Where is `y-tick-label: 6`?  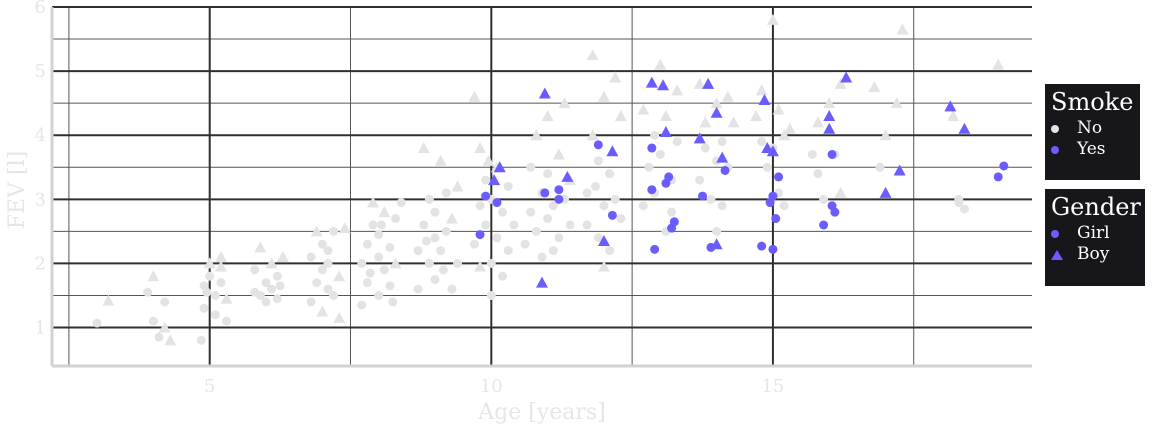
y-tick-label: 6 is located at coordinates (40, 9).